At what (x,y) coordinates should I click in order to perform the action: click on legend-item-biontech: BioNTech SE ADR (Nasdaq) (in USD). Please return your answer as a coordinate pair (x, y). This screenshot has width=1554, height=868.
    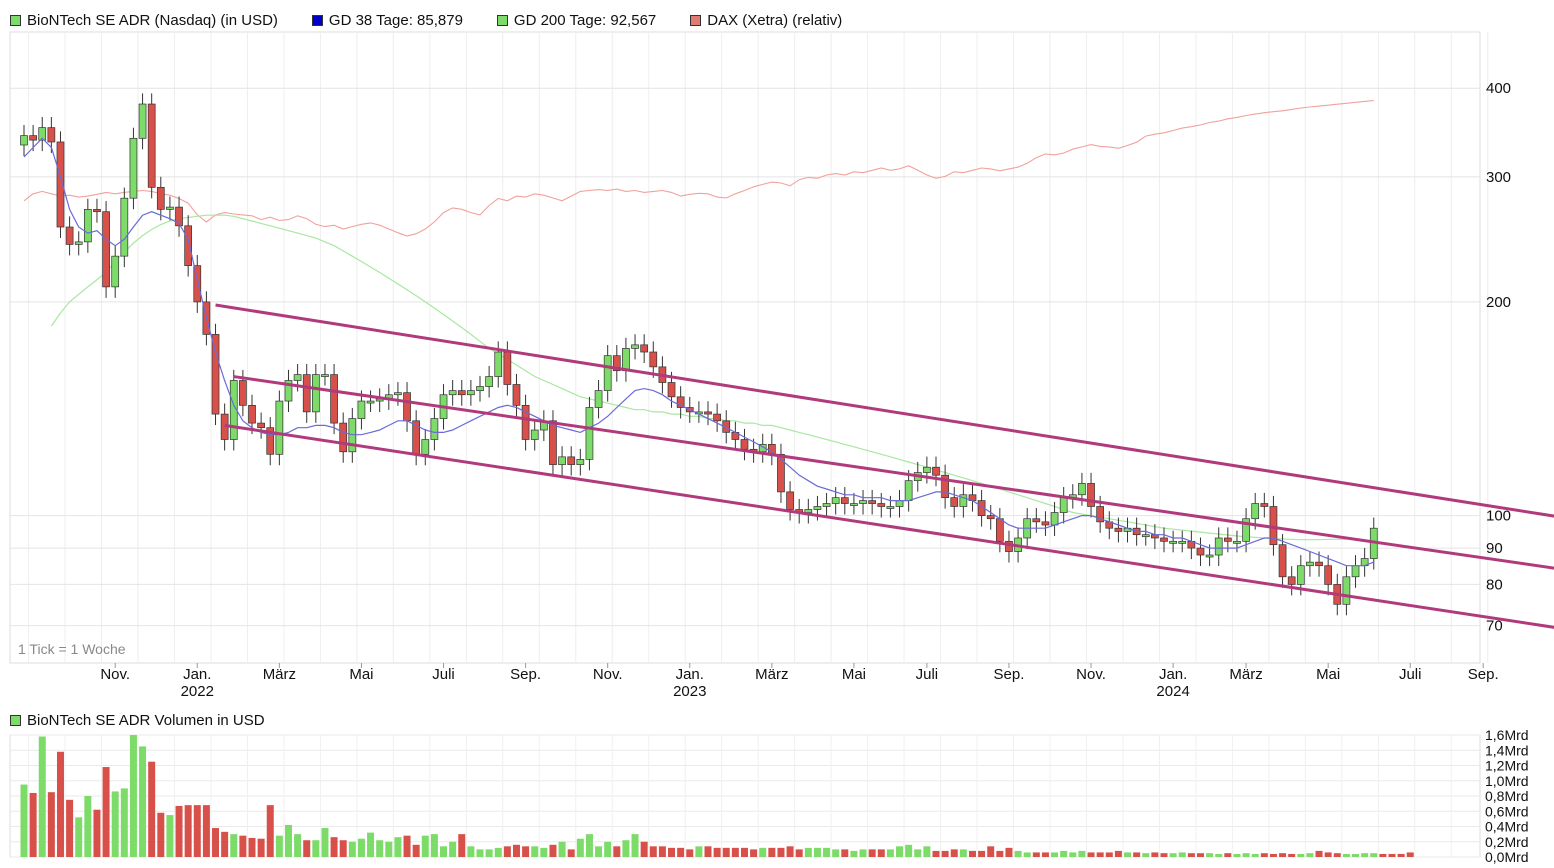
    Looking at the image, I should click on (144, 20).